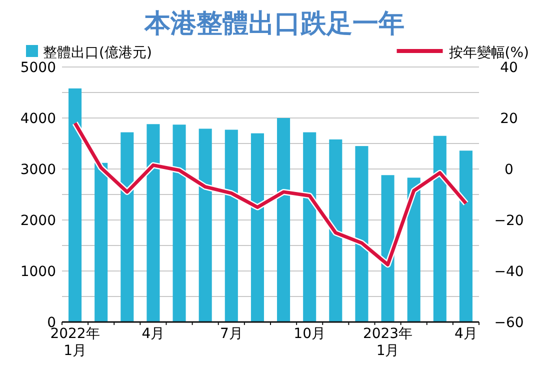 The height and width of the screenshot is (370, 549). I want to click on x-tick-label: 7月, so click(231, 334).